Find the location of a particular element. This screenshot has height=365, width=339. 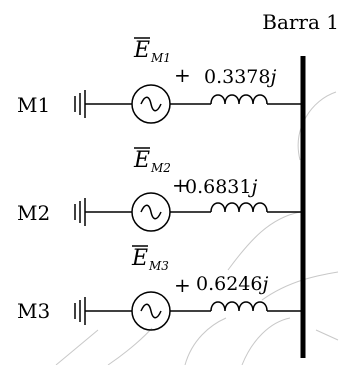

reactance-value: 0.6831j is located at coordinates (221, 187).